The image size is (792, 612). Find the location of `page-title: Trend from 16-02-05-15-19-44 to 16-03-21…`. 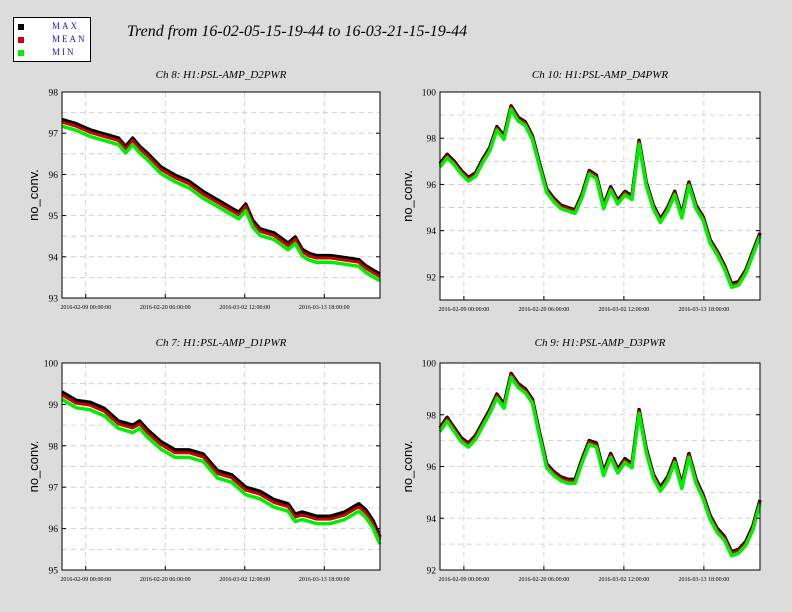

page-title: Trend from 16-02-05-15-19-44 to 16-03-21… is located at coordinates (297, 31).